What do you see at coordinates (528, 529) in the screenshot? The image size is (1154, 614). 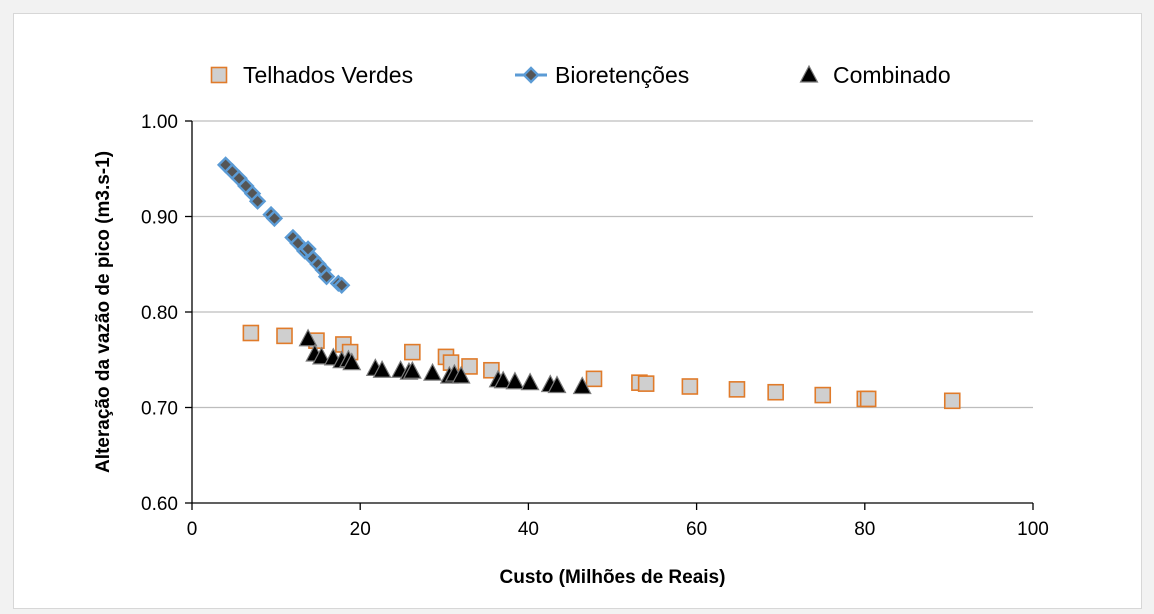 I see `x-tick-label: 40` at bounding box center [528, 529].